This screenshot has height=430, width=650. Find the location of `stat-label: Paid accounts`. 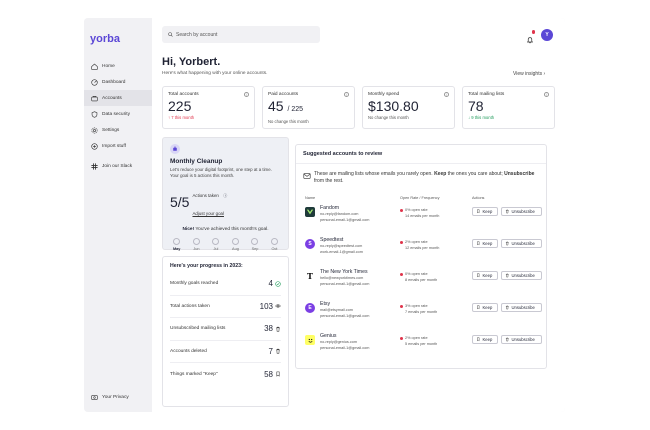

stat-label: Paid accounts is located at coordinates (283, 94).